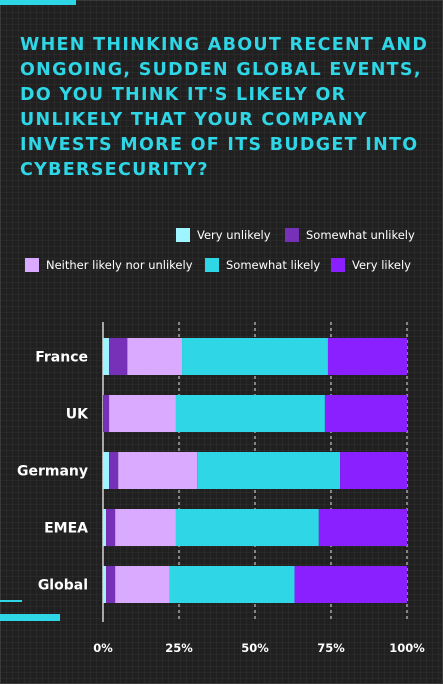 This screenshot has height=684, width=443. Describe the element at coordinates (234, 235) in the screenshot. I see `legend-label: Very unlikely` at that location.